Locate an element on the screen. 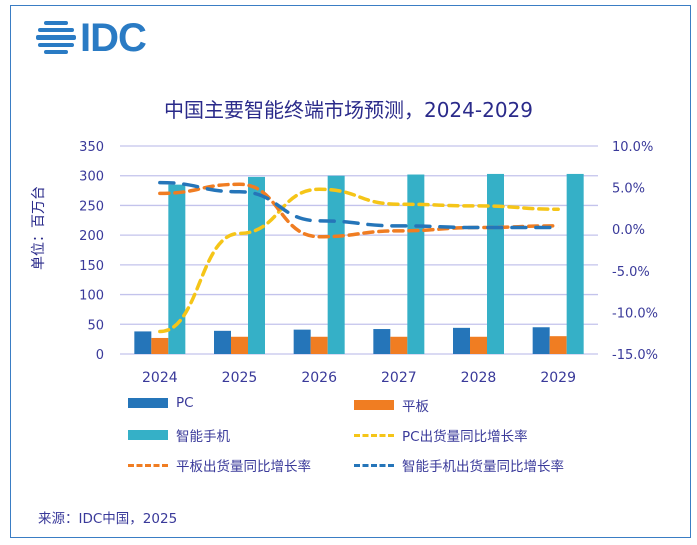  idc-globe-icon is located at coordinates (56, 37).